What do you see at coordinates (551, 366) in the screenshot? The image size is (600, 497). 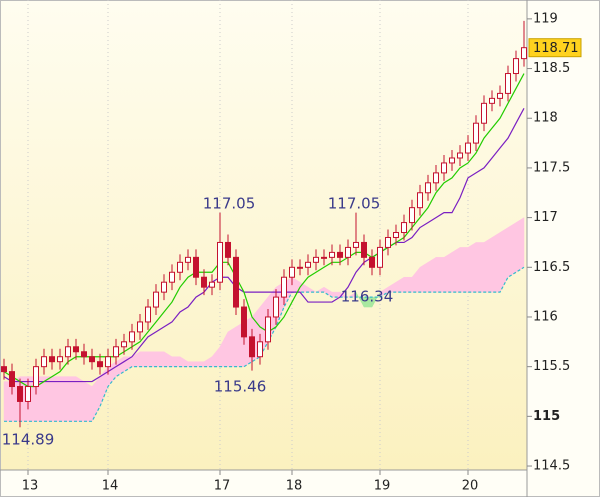 I see `y-tick-label: 115.5` at bounding box center [551, 366].